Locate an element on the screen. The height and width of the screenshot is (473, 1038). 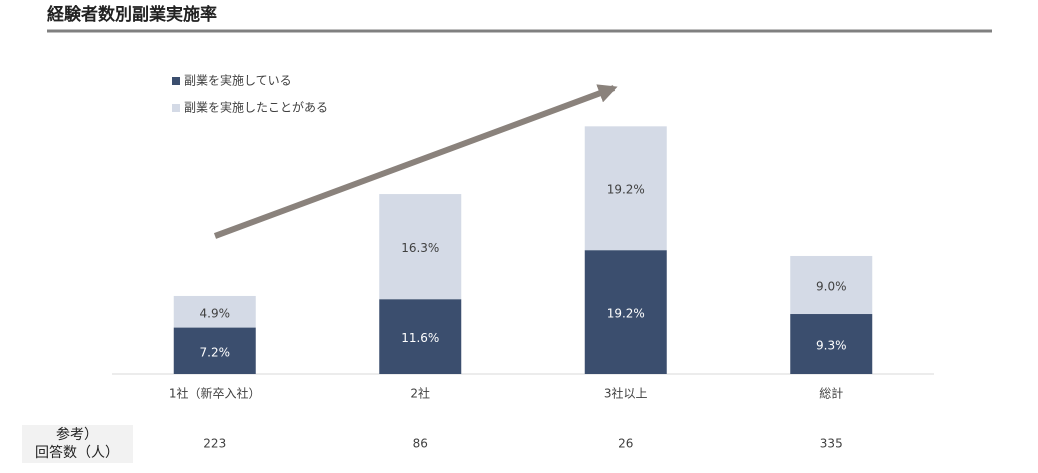
x-tick-label: 3社以上 is located at coordinates (626, 393).